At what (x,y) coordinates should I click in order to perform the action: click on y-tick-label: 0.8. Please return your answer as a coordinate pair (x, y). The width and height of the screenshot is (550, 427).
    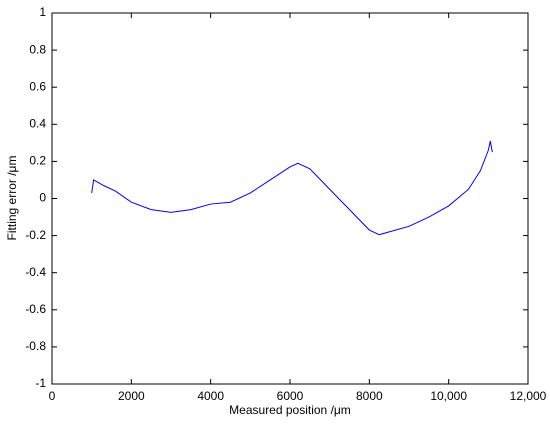
    Looking at the image, I should click on (37, 49).